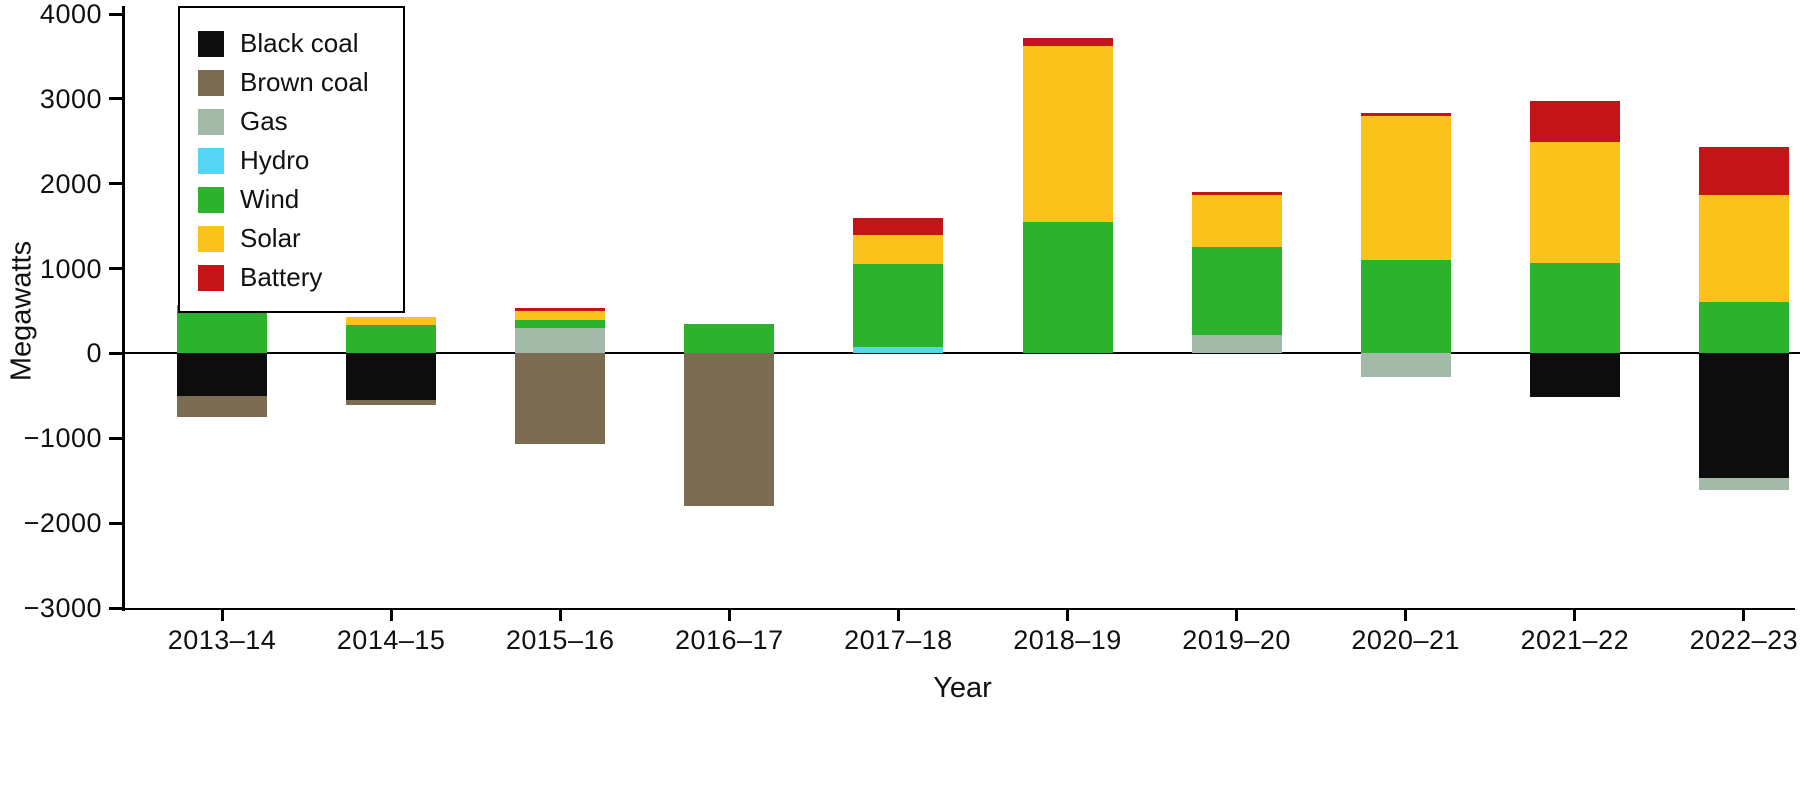 The height and width of the screenshot is (812, 1808). I want to click on legend-label: Battery, so click(281, 277).